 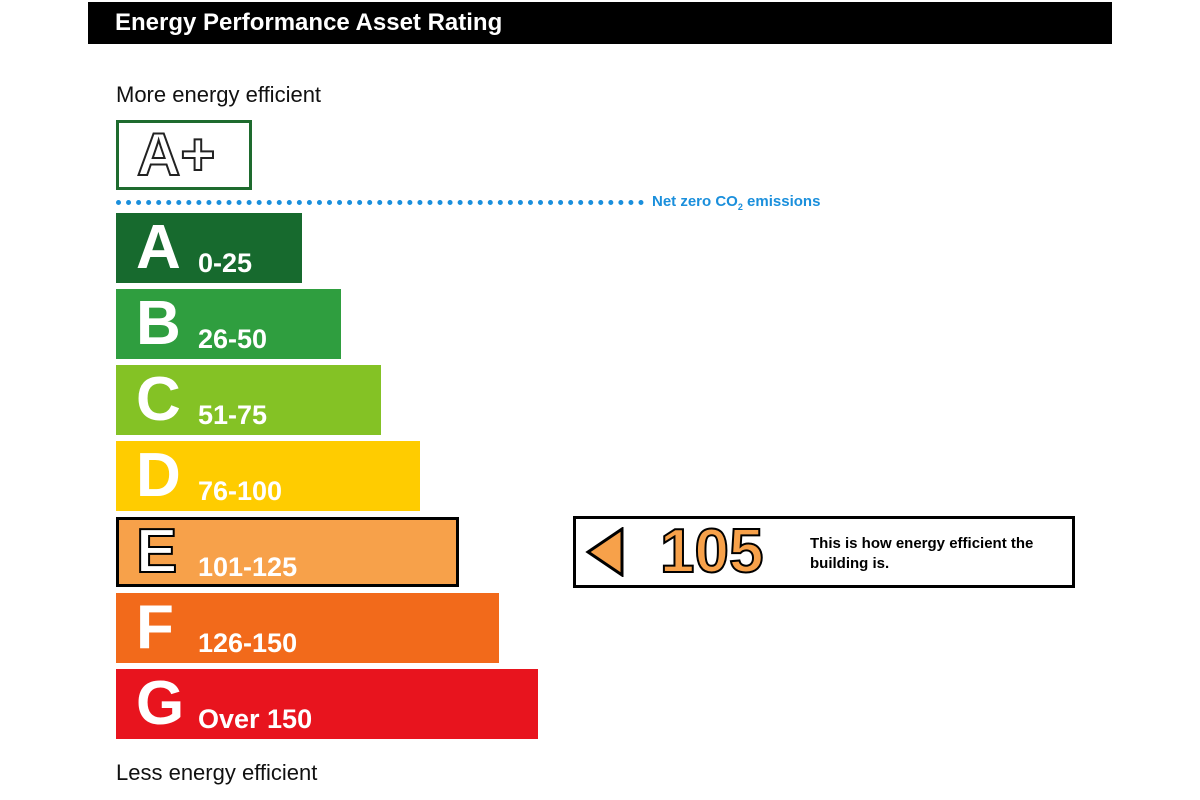 What do you see at coordinates (781, 201) in the screenshot?
I see `net-zero-suffix: emissions` at bounding box center [781, 201].